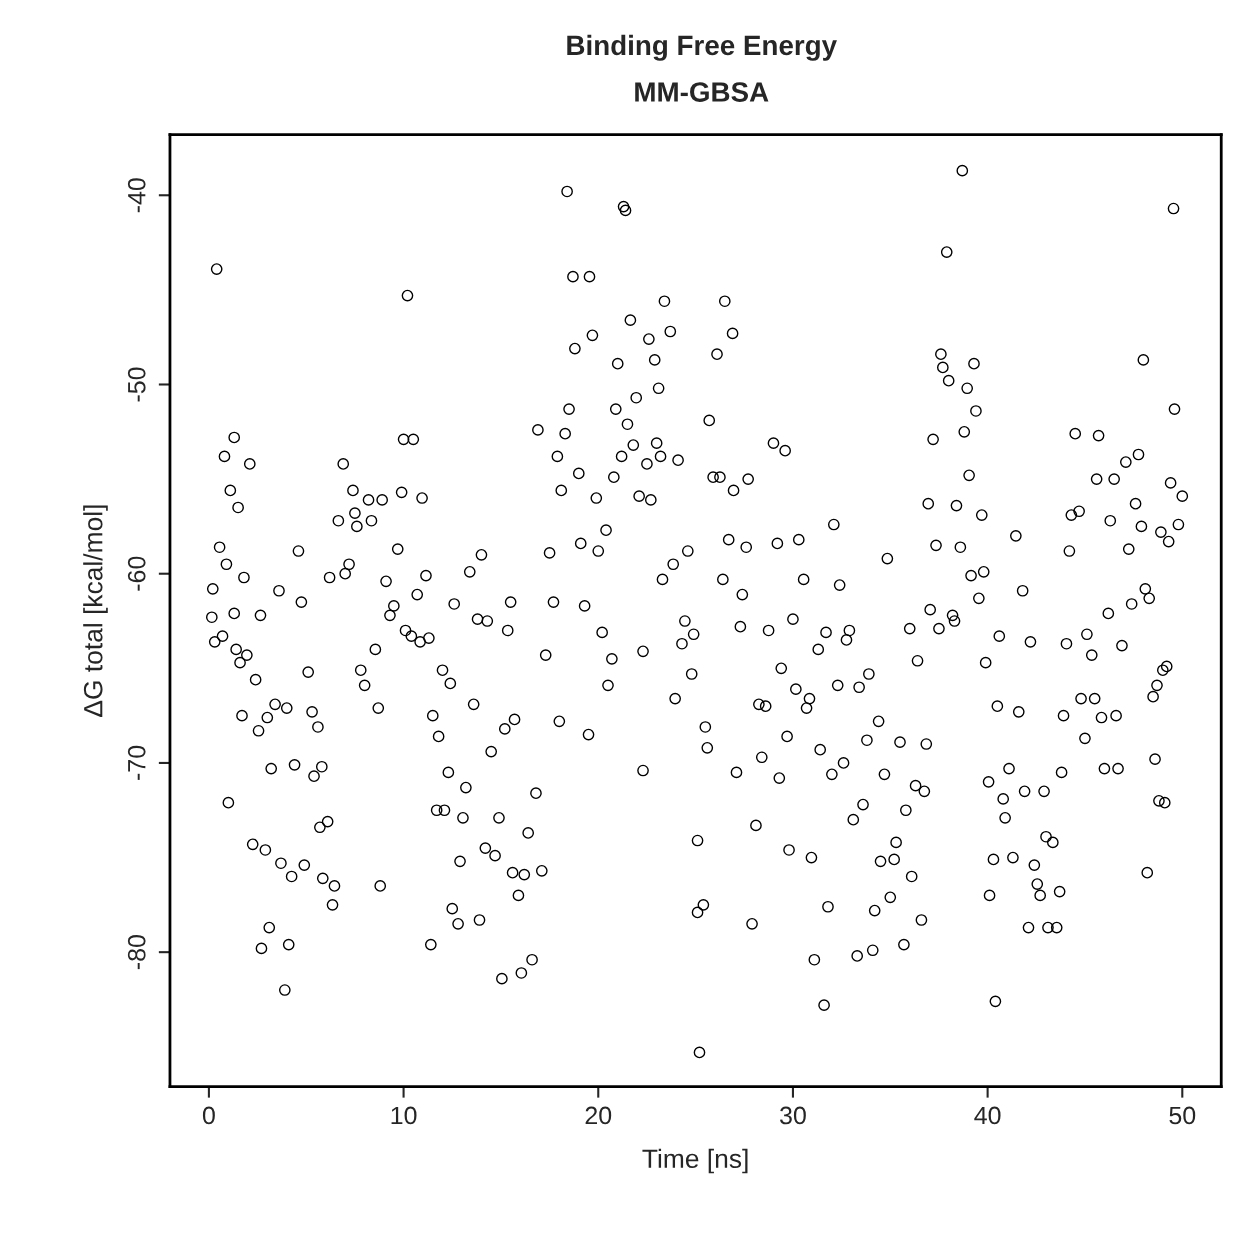 Image resolution: width=1259 pixels, height=1259 pixels. I want to click on chart-subtitle: MM-GBSA, so click(702, 92).